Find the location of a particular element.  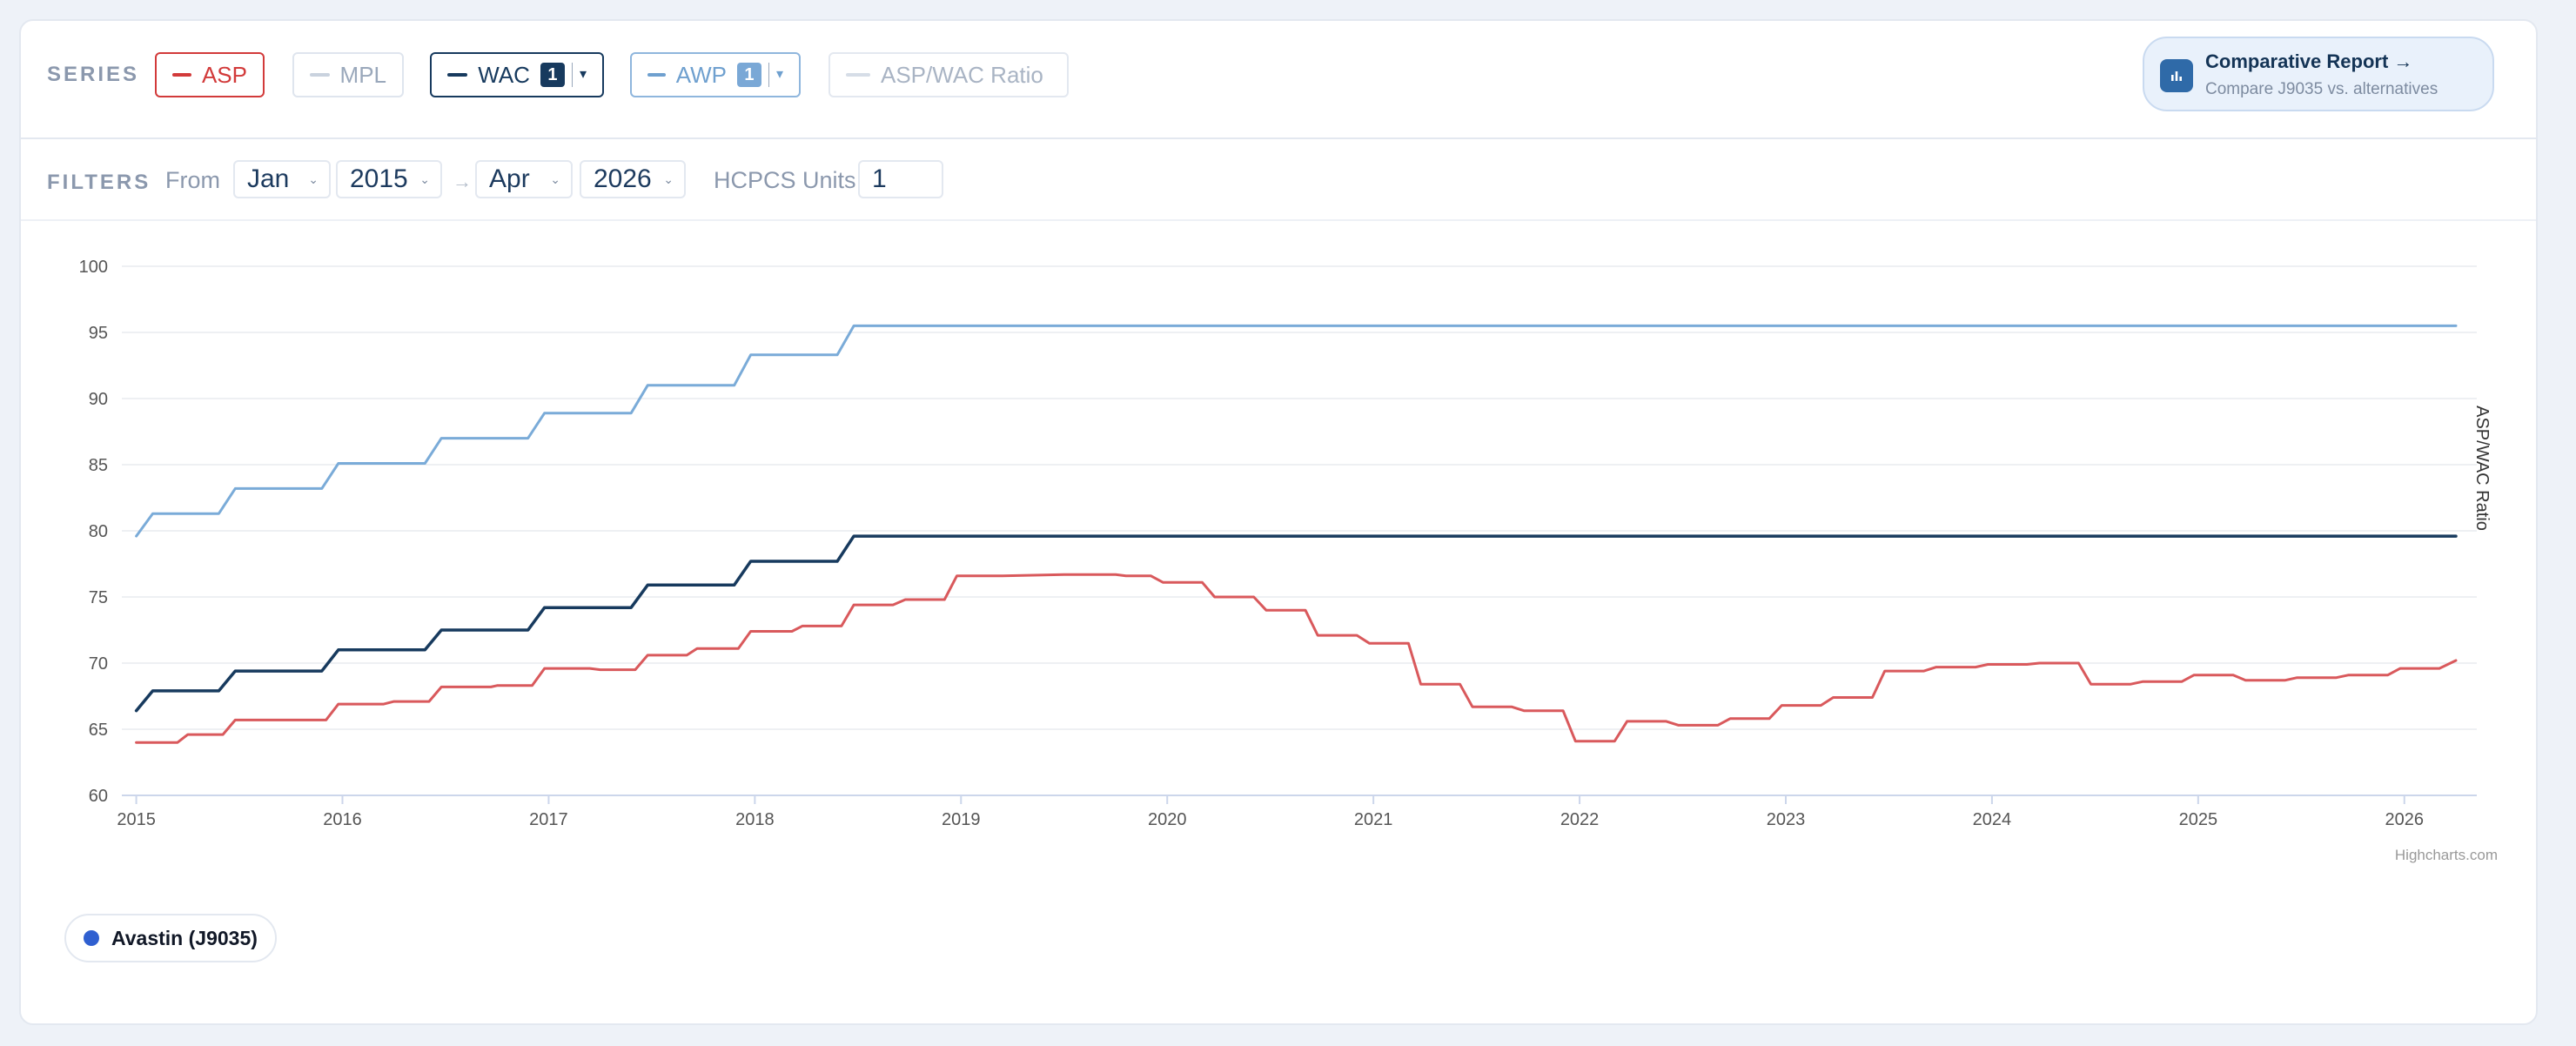

series-toggle-asp-wac-ratio: ASP/WAC Ratio is located at coordinates (949, 74).